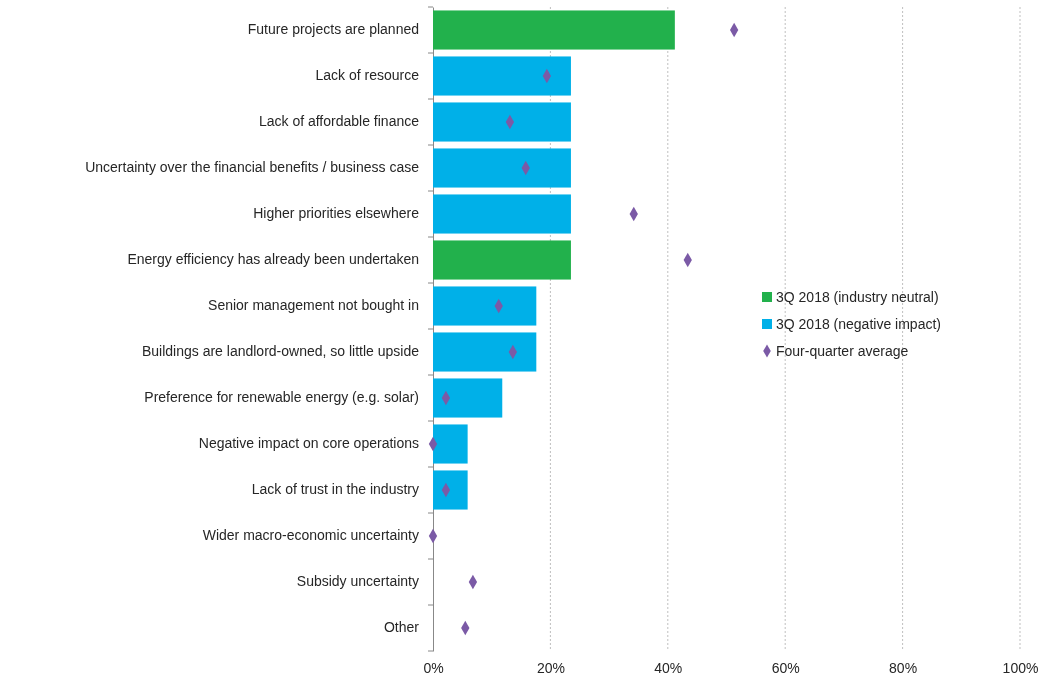  Describe the element at coordinates (313, 305) in the screenshot. I see `y-tick-label: Senior management not bought in` at that location.